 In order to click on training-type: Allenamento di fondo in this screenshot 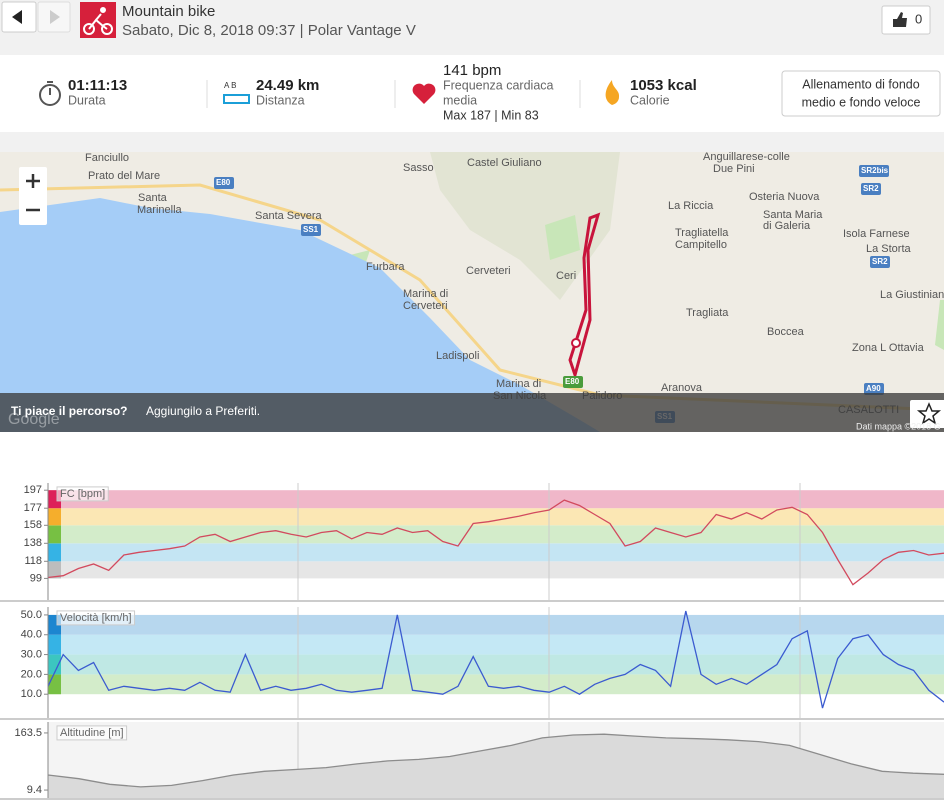, I will do `click(860, 84)`.